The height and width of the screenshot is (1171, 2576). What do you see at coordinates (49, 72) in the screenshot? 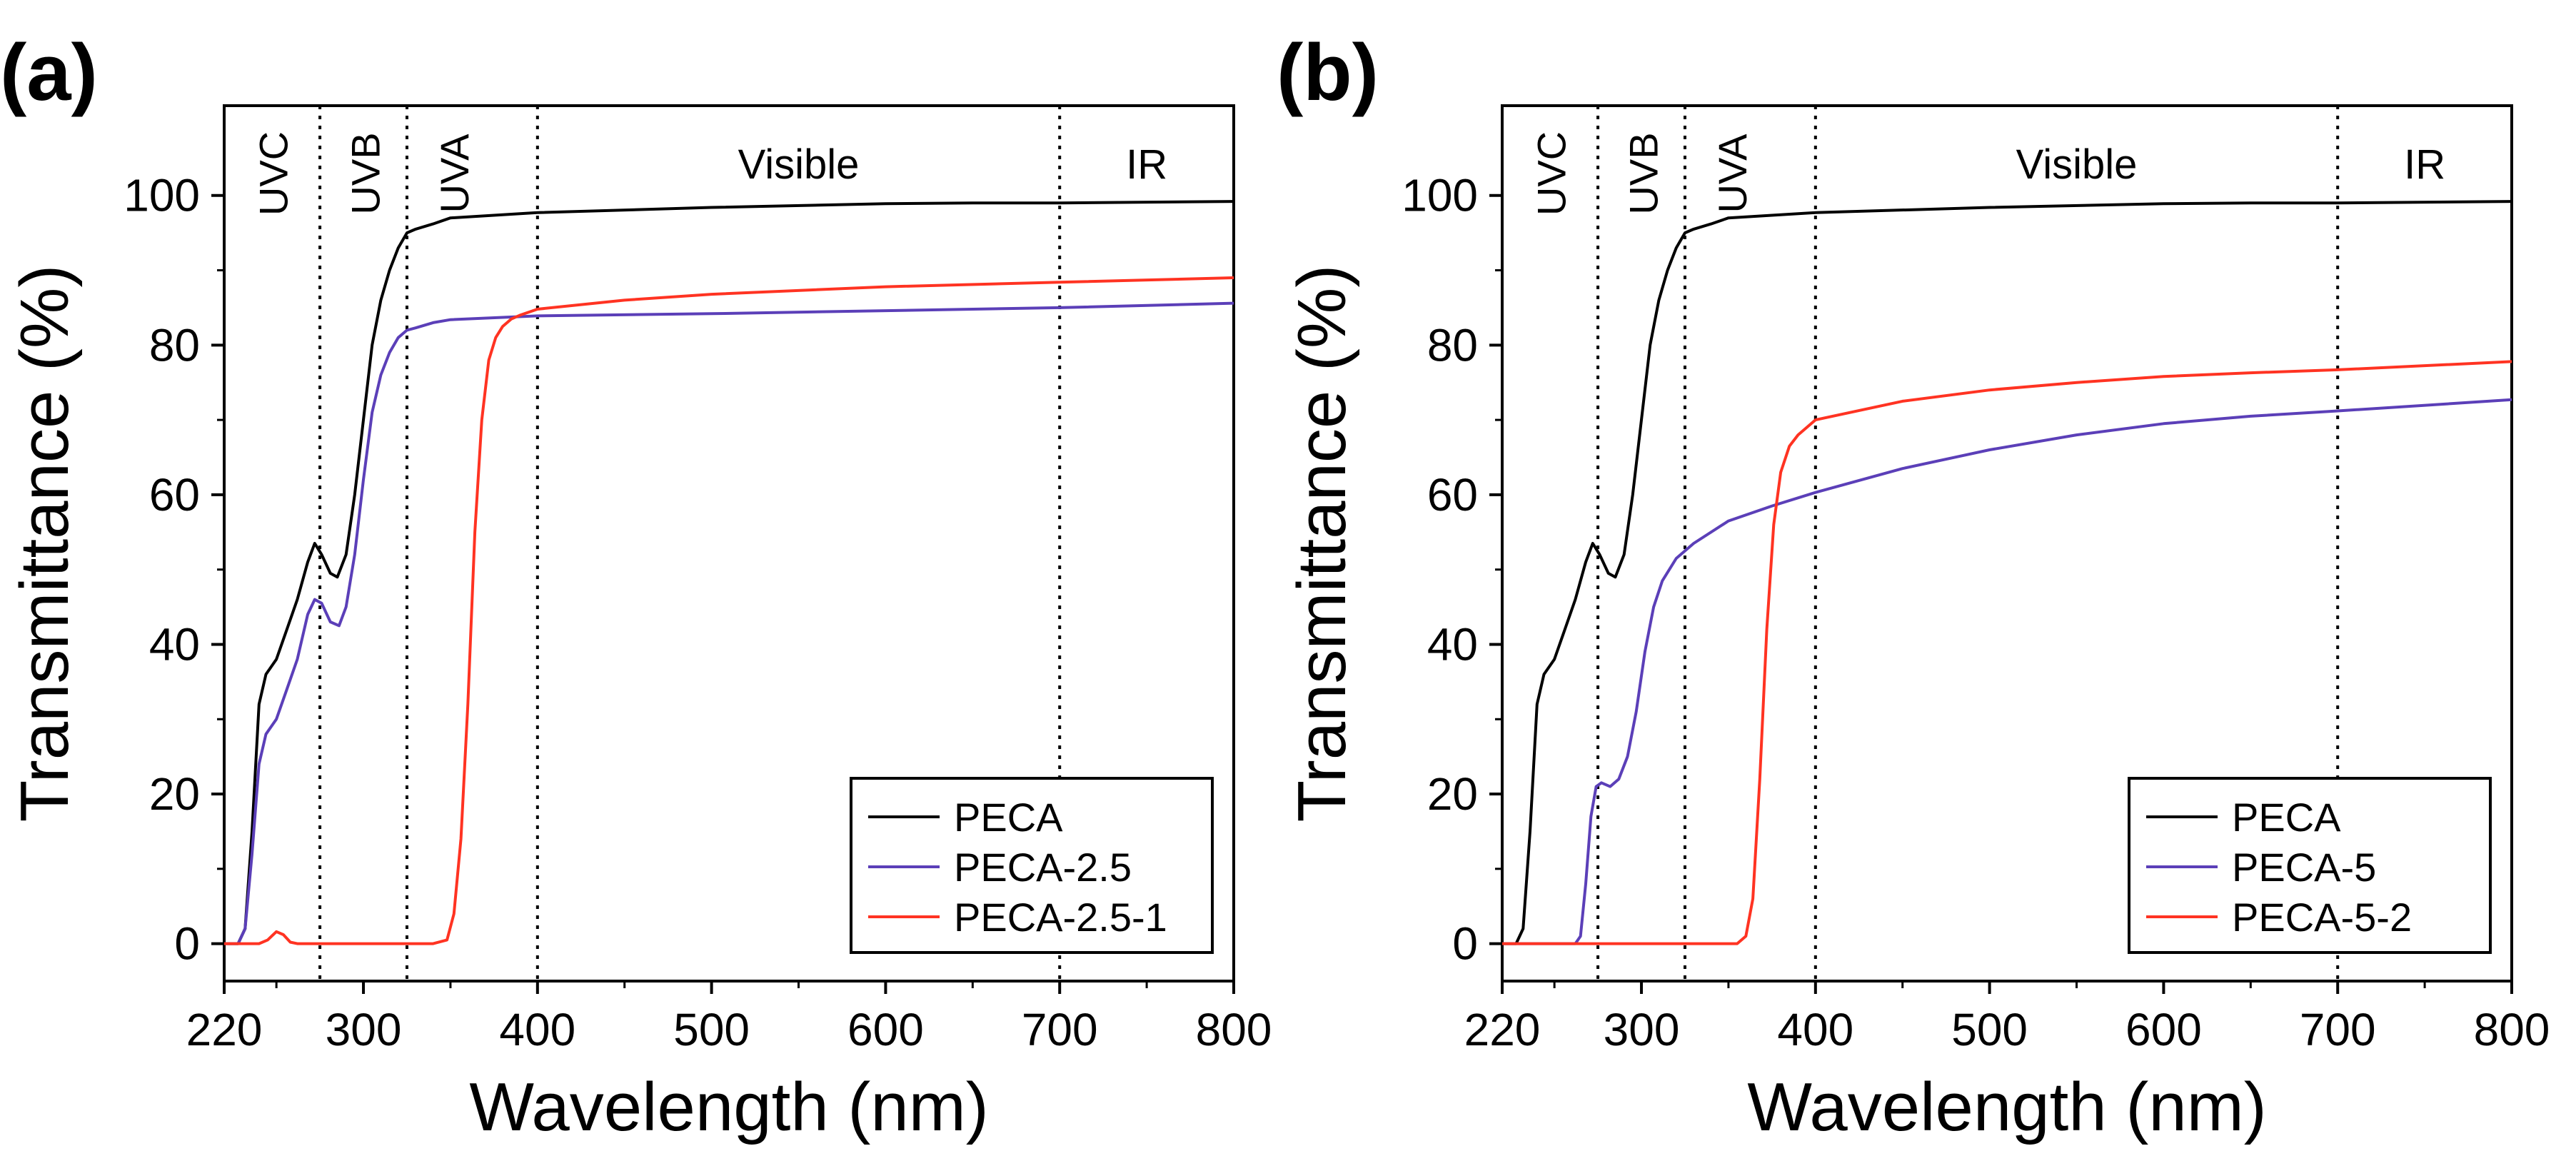
I see `panel-a-label: (a)` at bounding box center [49, 72].